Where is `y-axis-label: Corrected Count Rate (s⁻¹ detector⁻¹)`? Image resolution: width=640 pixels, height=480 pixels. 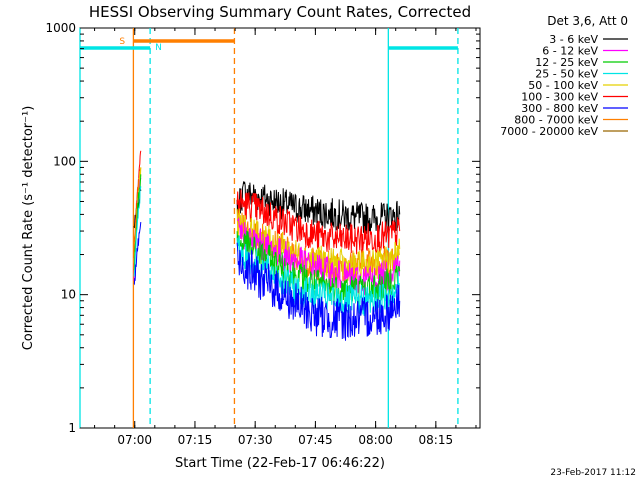
y-axis-label: Corrected Count Rate (s⁻¹ detector⁻¹) is located at coordinates (28, 228).